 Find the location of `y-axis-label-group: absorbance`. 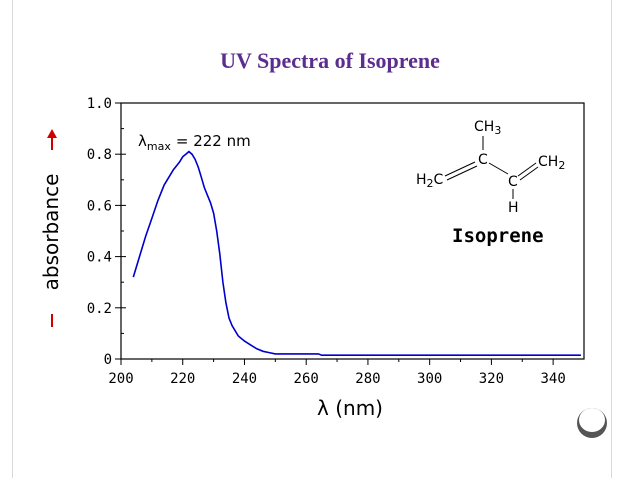

y-axis-label-group: absorbance is located at coordinates (51, 228).